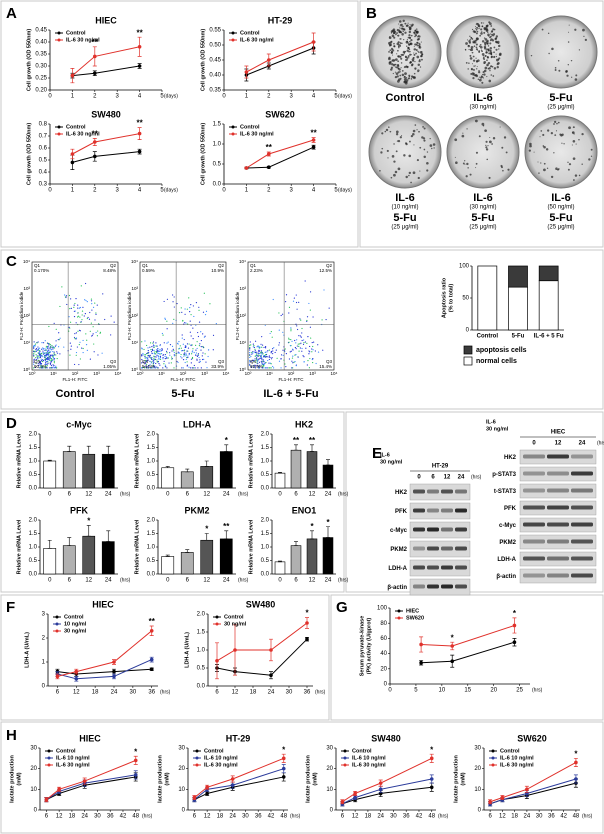 The width and height of the screenshot is (604, 834). Describe the element at coordinates (488, 337) in the screenshot. I see `x-tick-label: Control` at that location.